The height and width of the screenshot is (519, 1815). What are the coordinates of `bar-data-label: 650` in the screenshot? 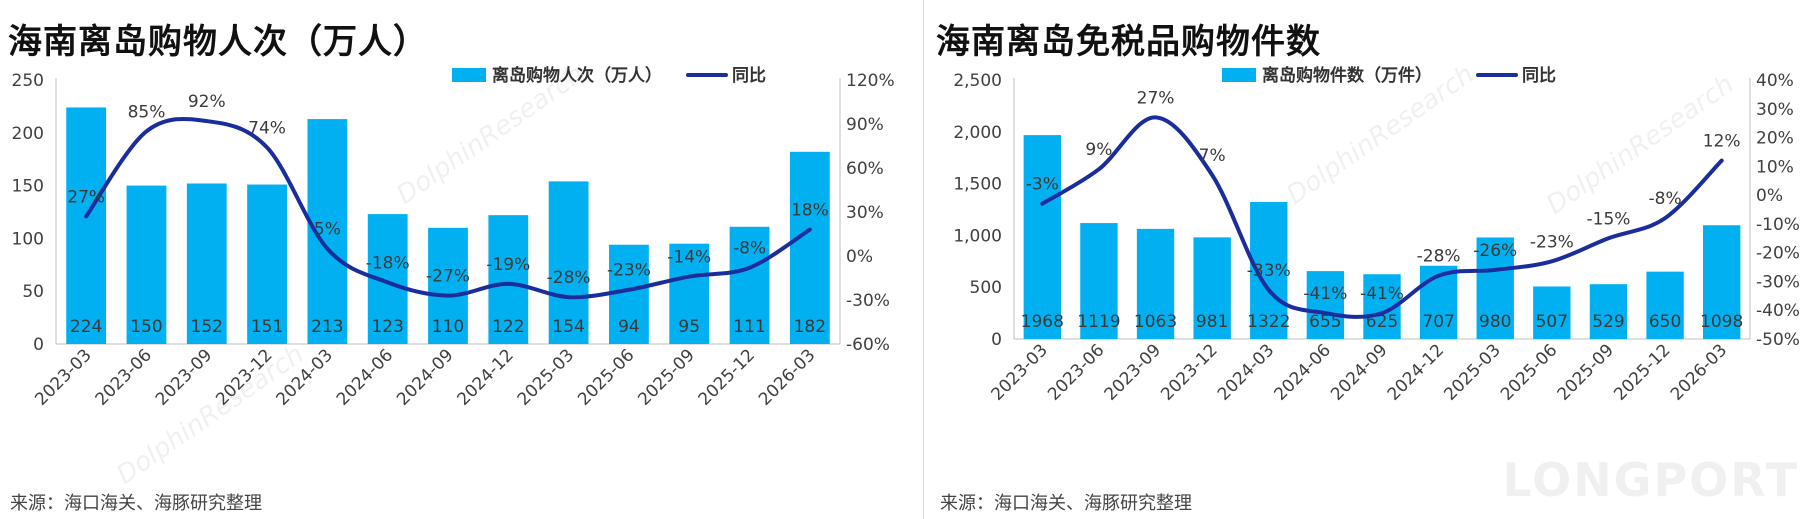 It's located at (1665, 322).